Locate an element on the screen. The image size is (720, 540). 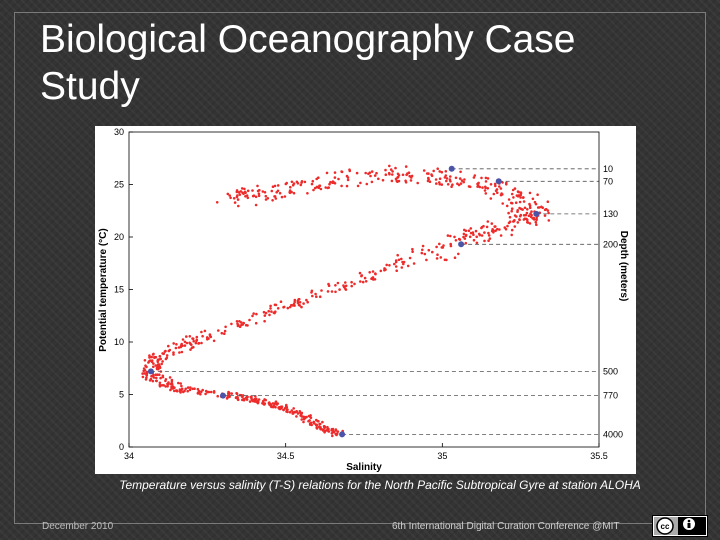
creative-commons-by-icon: cc is located at coordinates (680, 526).